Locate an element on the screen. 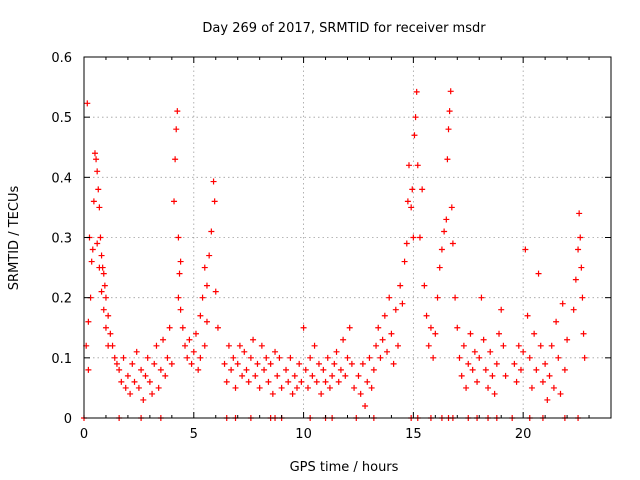 Image resolution: width=640 pixels, height=480 pixels. x-tick-label-2: 10 is located at coordinates (303, 434).